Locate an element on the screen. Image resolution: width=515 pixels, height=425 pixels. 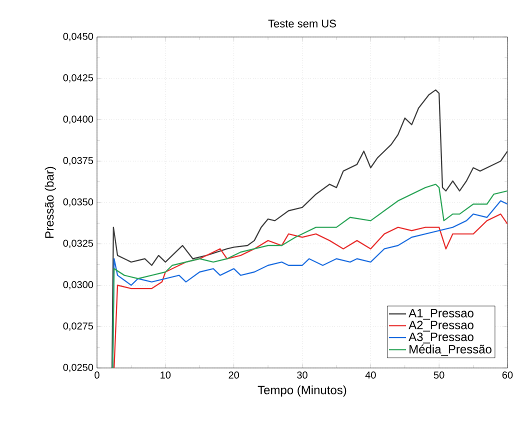
legend-label: A1_Pressao is located at coordinates (441, 314).